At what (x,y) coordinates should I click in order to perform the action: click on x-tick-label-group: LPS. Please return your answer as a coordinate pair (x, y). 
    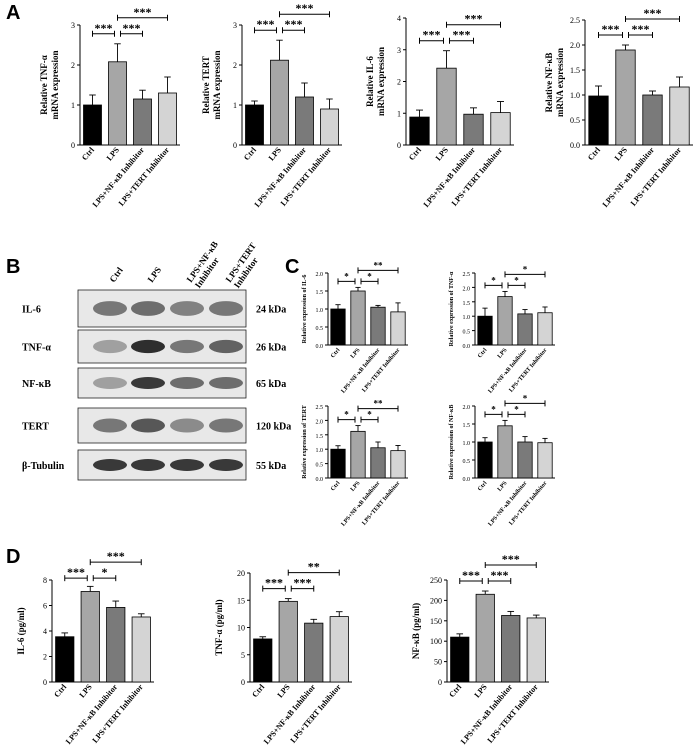
    Looking at the image, I should click on (113, 153).